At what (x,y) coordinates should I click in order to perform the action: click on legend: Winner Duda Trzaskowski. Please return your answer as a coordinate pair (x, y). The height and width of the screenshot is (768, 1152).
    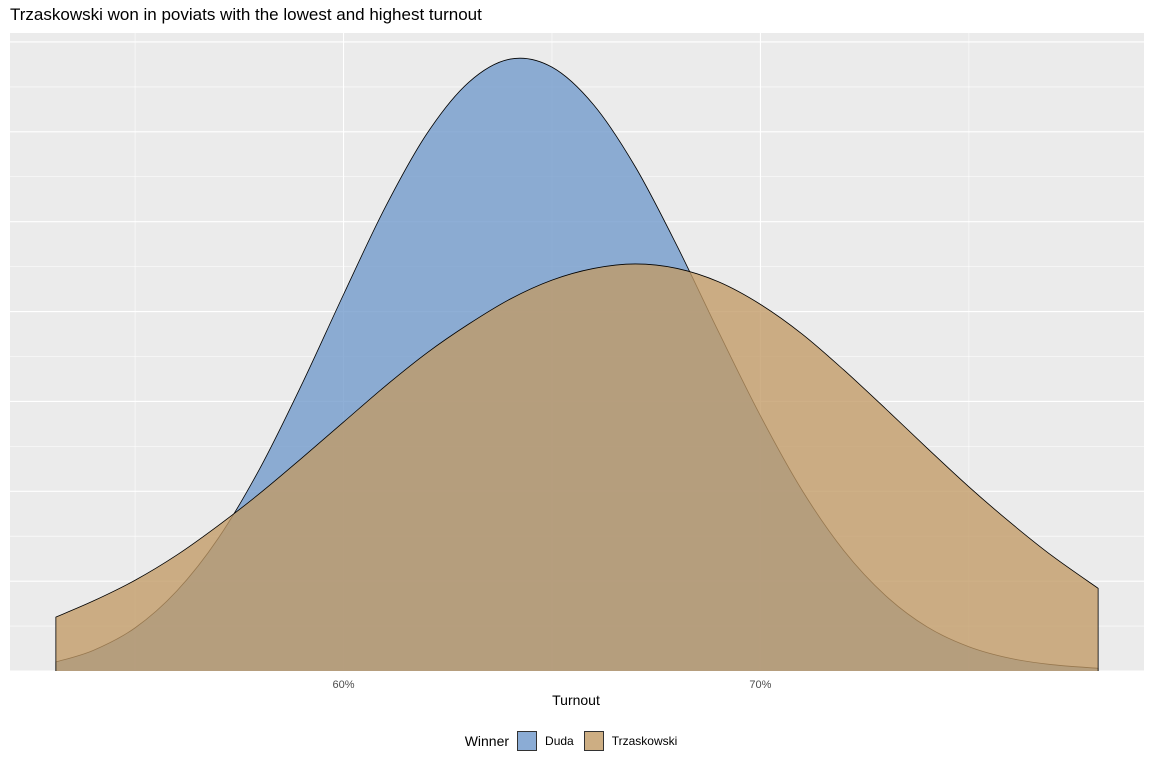
    Looking at the image, I should click on (576, 741).